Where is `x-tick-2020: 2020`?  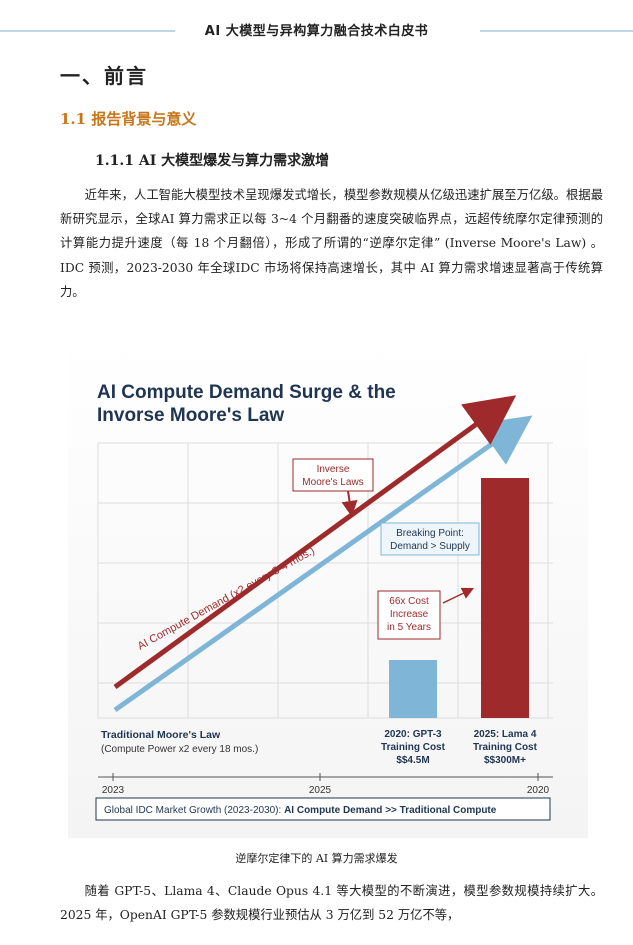
x-tick-2020: 2020 is located at coordinates (538, 790).